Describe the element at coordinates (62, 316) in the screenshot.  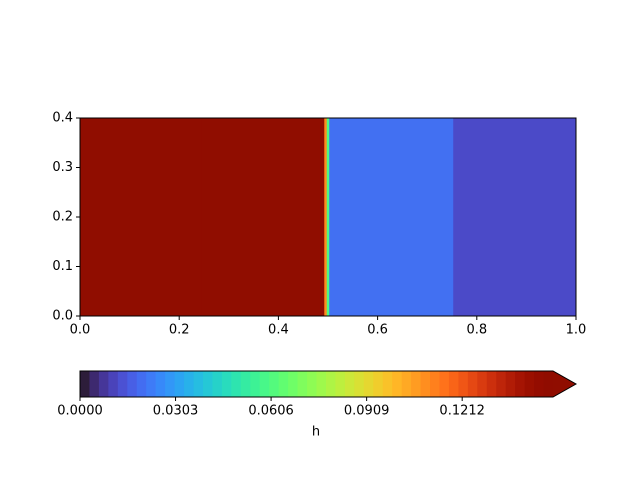
I see `y-tick-label: 0.0` at that location.